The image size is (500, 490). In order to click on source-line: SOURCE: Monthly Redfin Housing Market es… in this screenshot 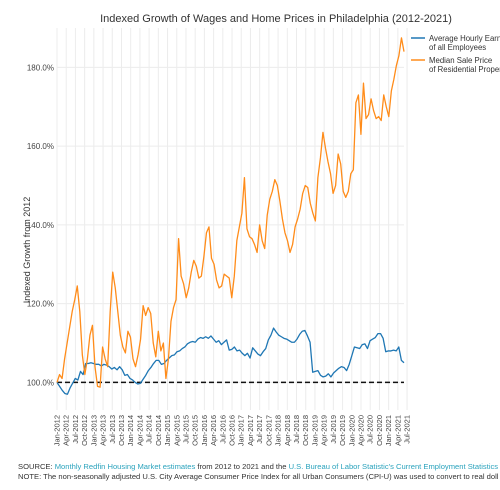, I will do `click(258, 467)`.